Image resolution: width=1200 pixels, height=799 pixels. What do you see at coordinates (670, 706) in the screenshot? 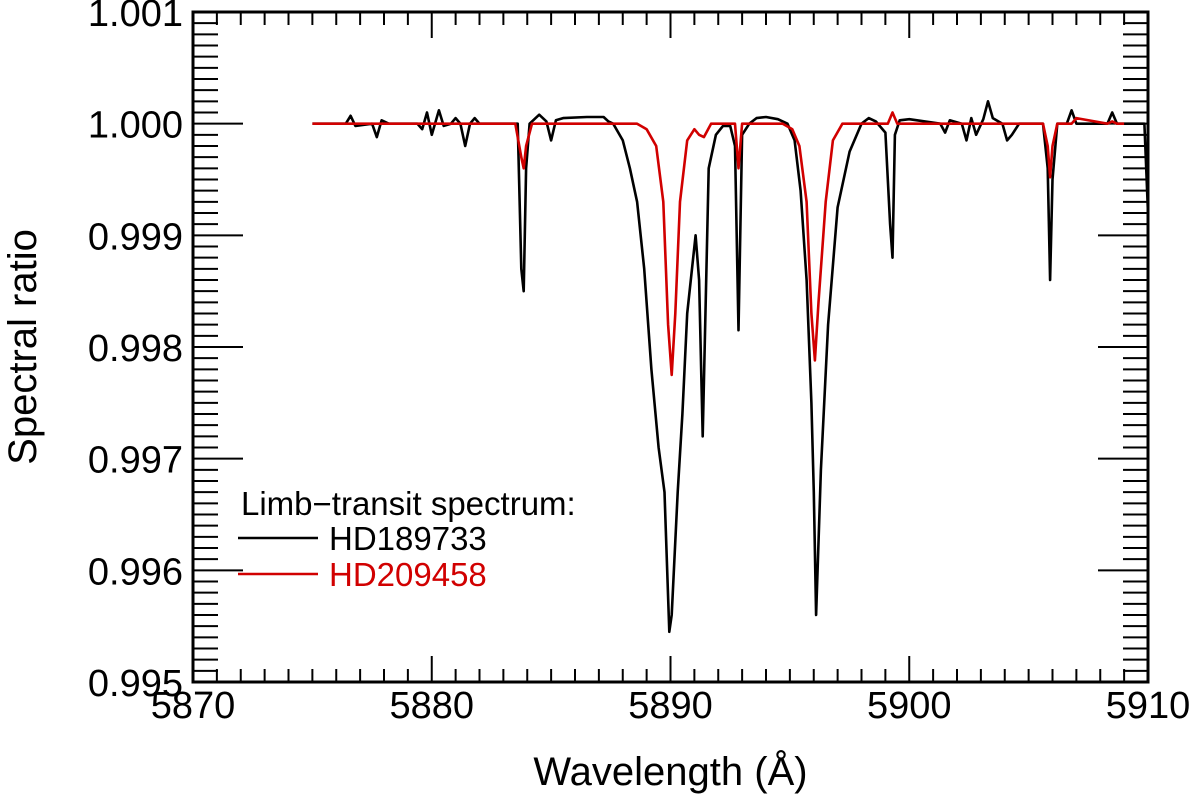
I see `x-tick-label: 5890` at bounding box center [670, 706].